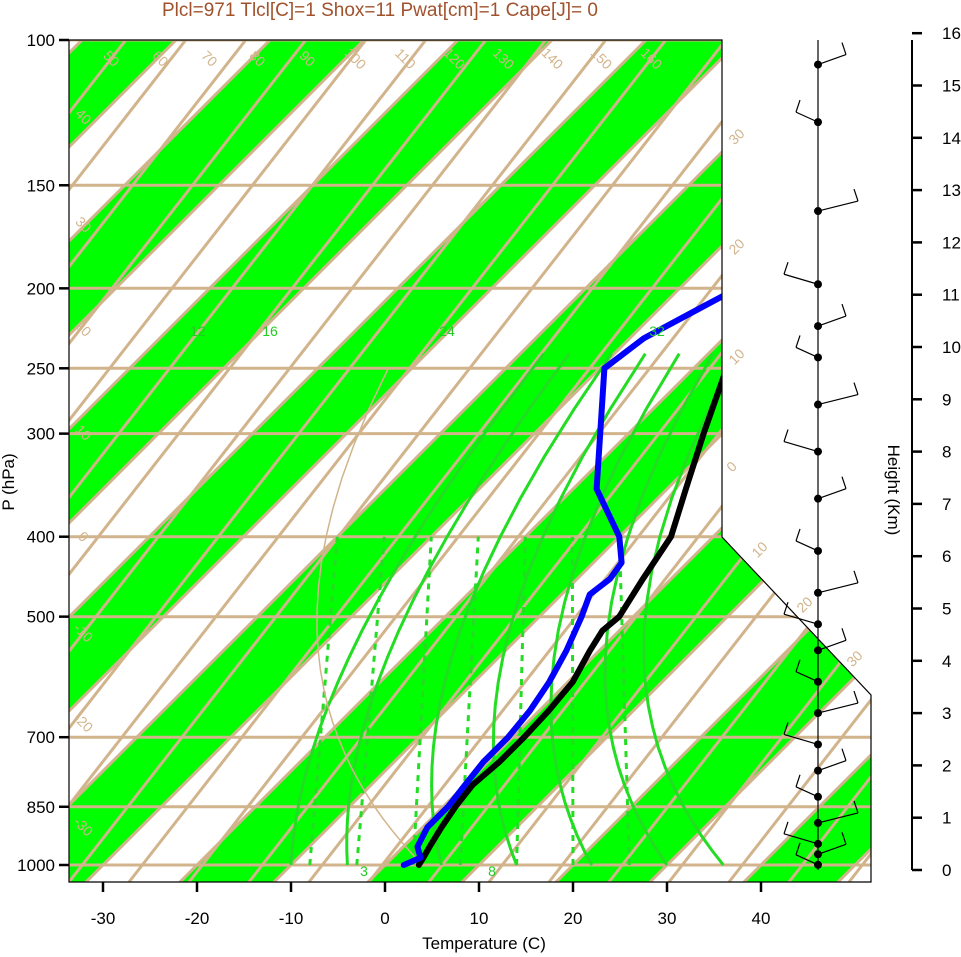 This screenshot has width=961, height=957. Describe the element at coordinates (736, 246) in the screenshot. I see `isotherm-right-label: 20` at that location.